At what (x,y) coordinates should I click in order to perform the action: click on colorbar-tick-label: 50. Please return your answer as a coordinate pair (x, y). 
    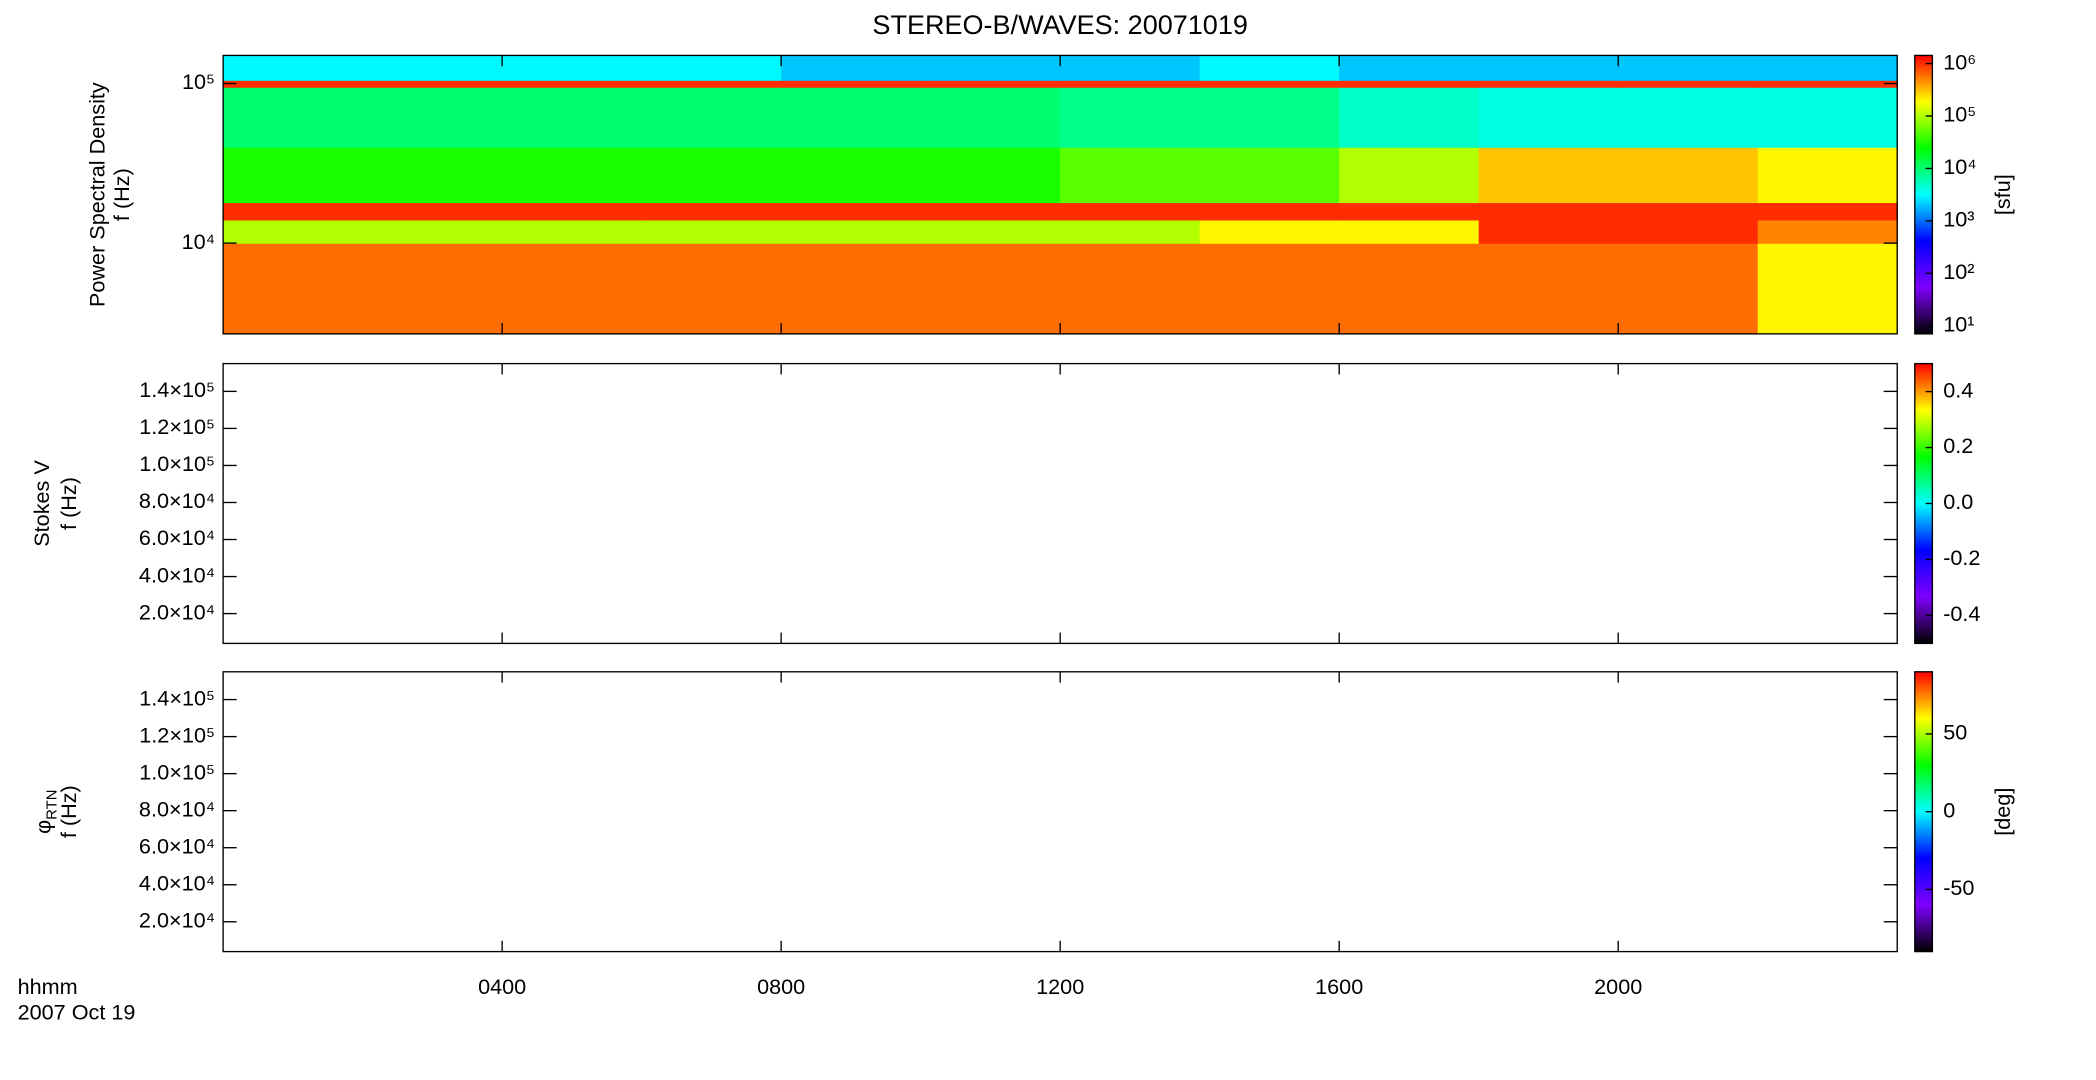
    Looking at the image, I should click on (1955, 732).